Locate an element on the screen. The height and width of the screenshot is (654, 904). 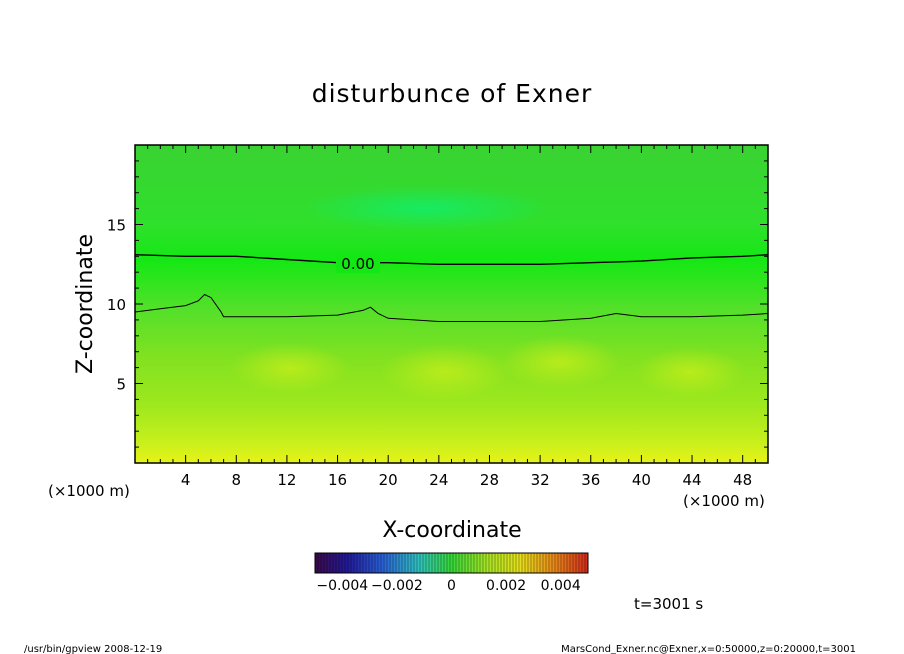
colorbar-tick-label: −0.004 is located at coordinates (342, 586).